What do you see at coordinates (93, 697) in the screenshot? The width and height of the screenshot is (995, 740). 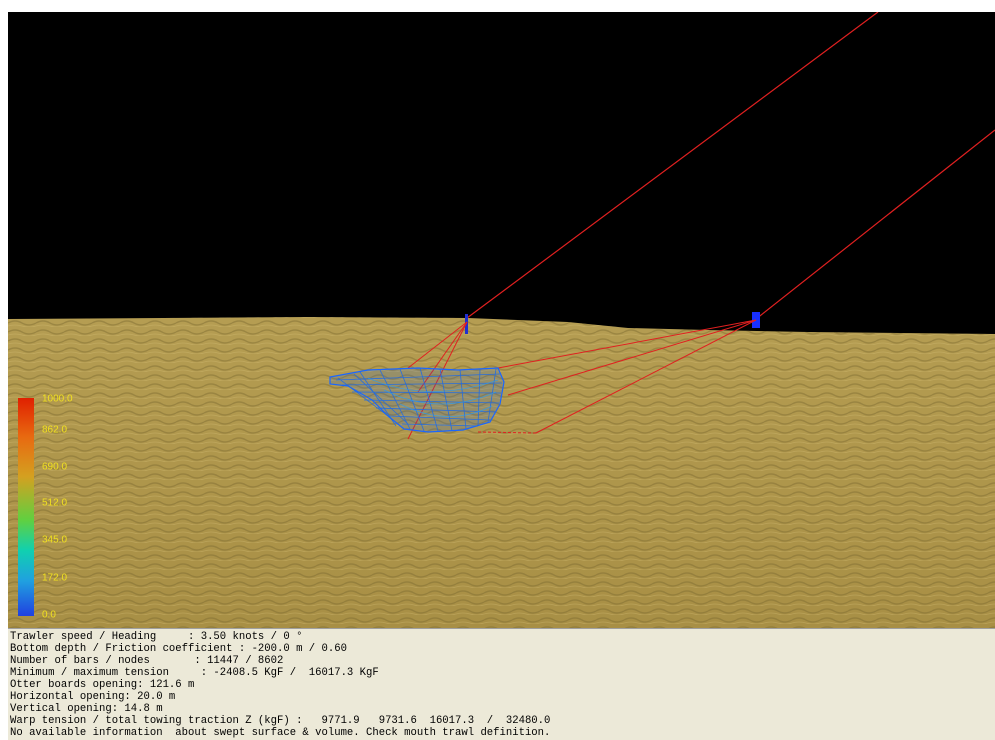 I see `info-horizontal-opening: Horizontal opening: 20.0 m` at bounding box center [93, 697].